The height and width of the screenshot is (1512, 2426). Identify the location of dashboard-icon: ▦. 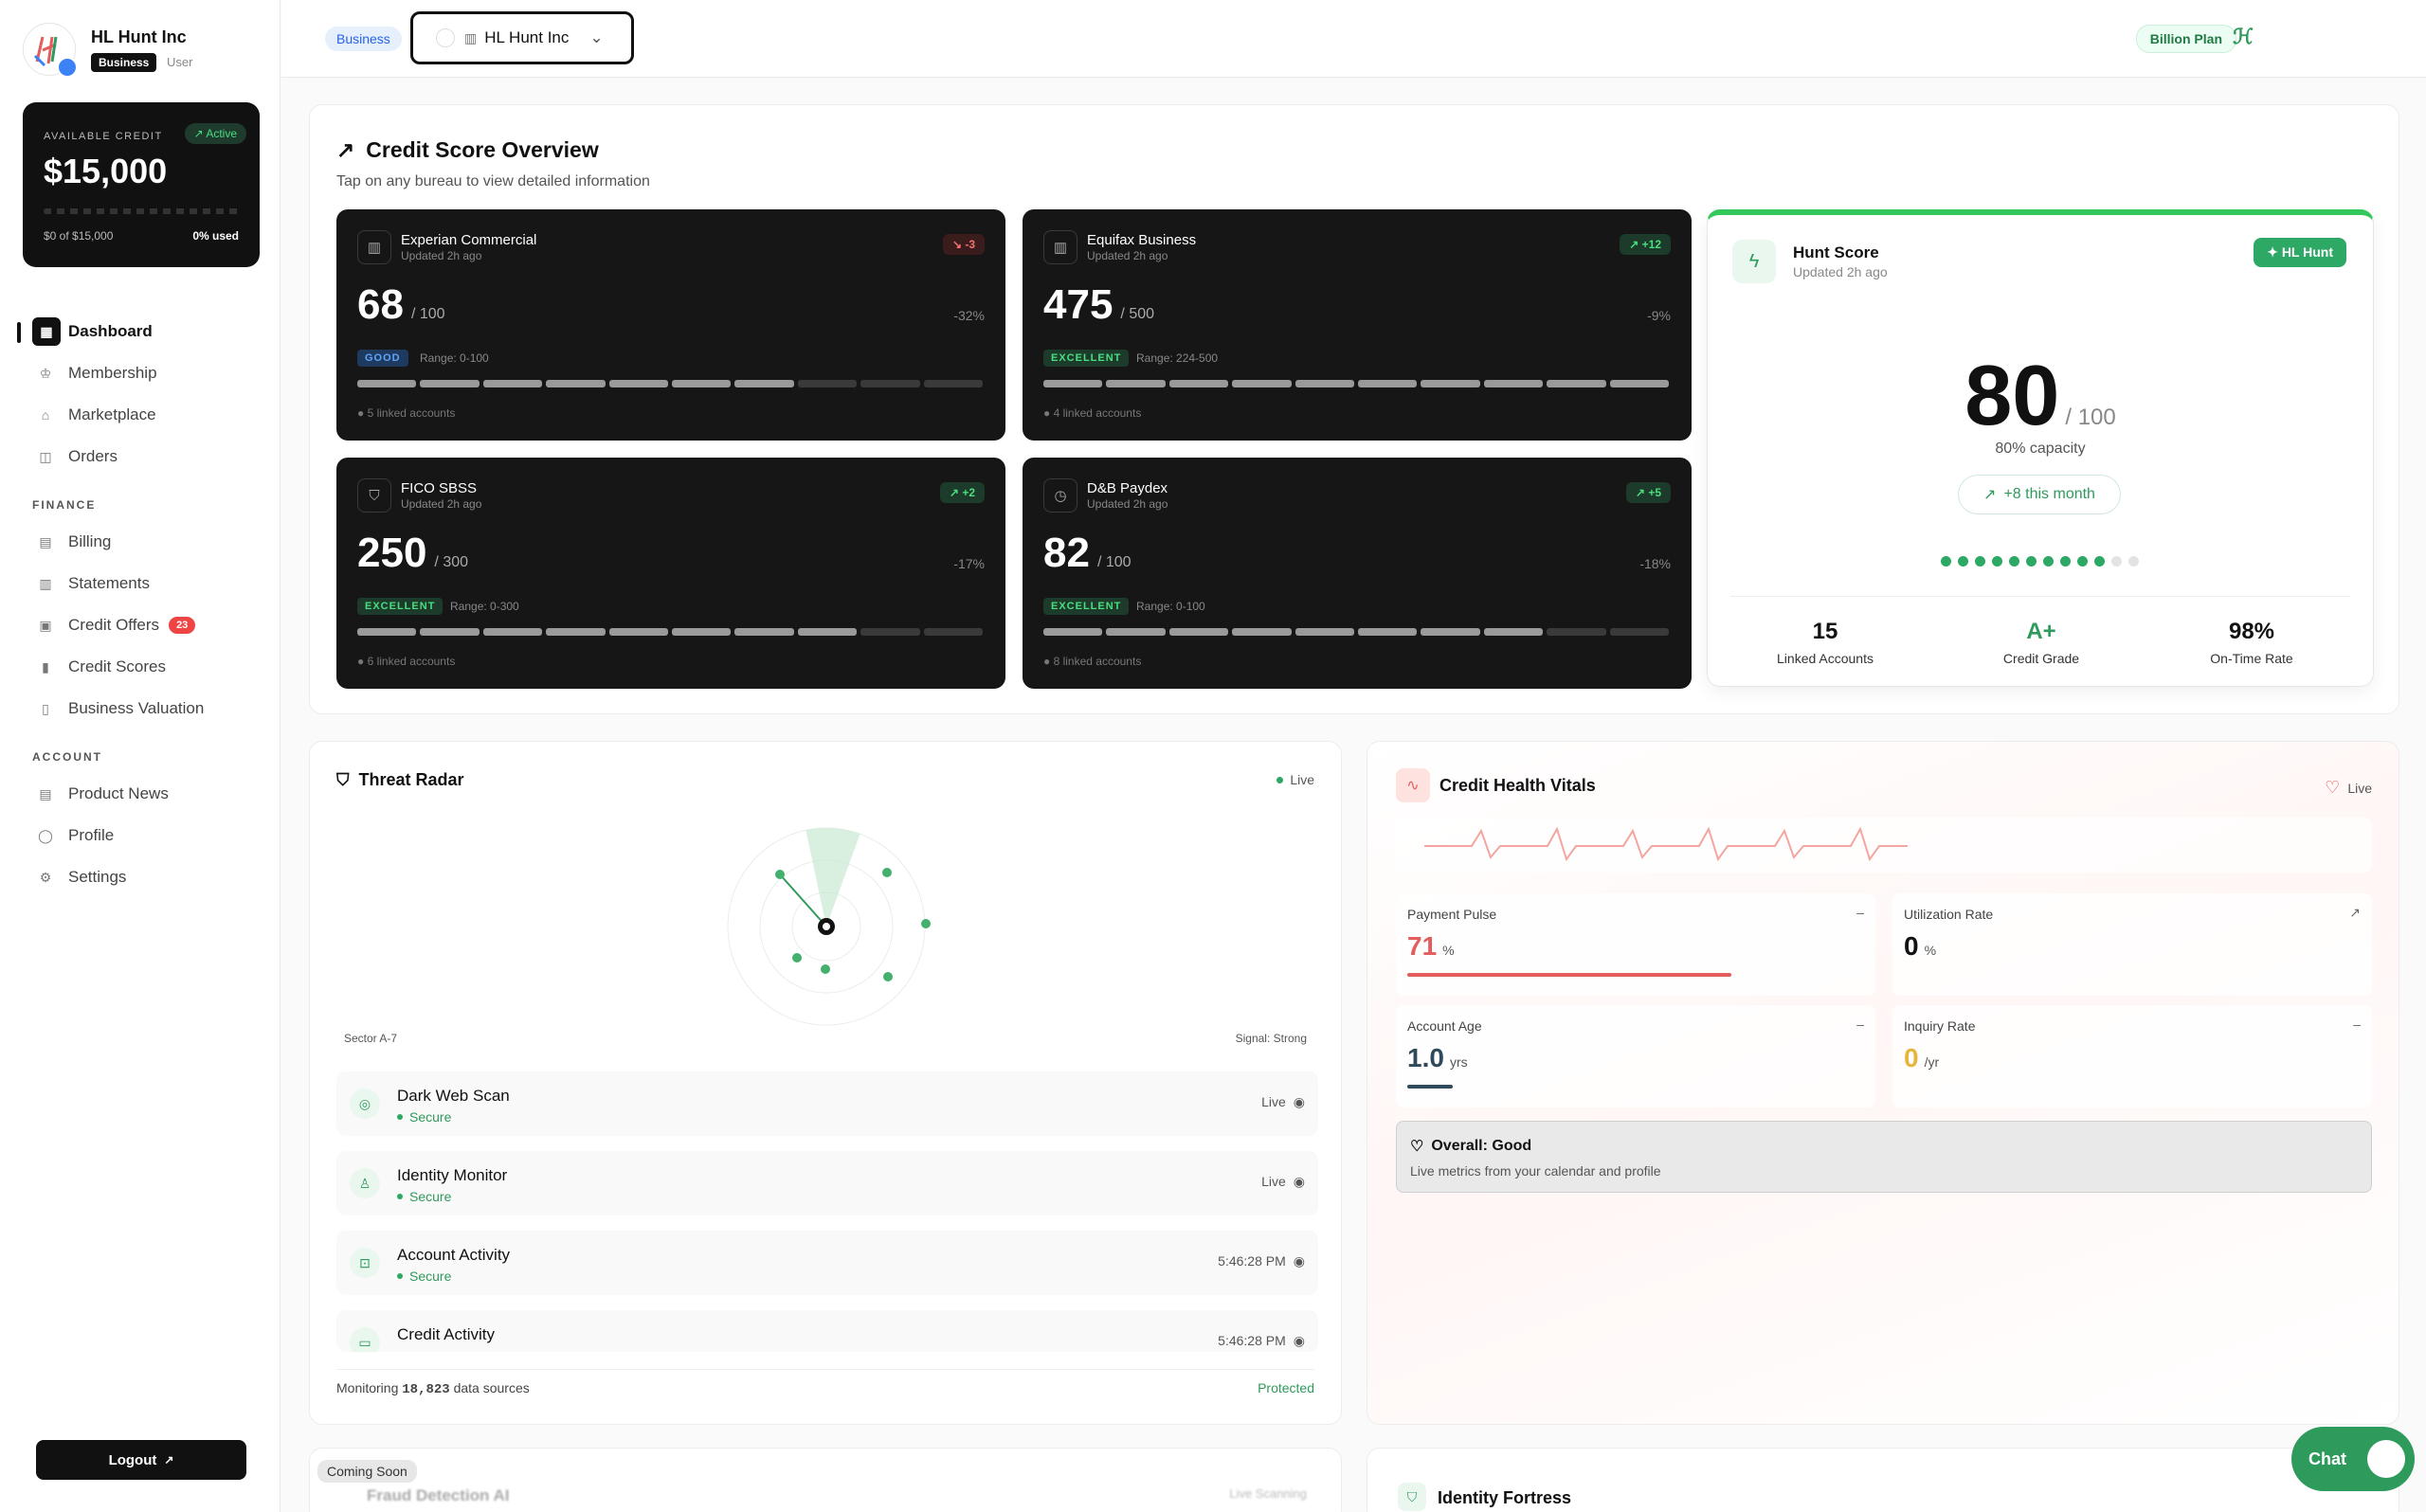
(46, 331).